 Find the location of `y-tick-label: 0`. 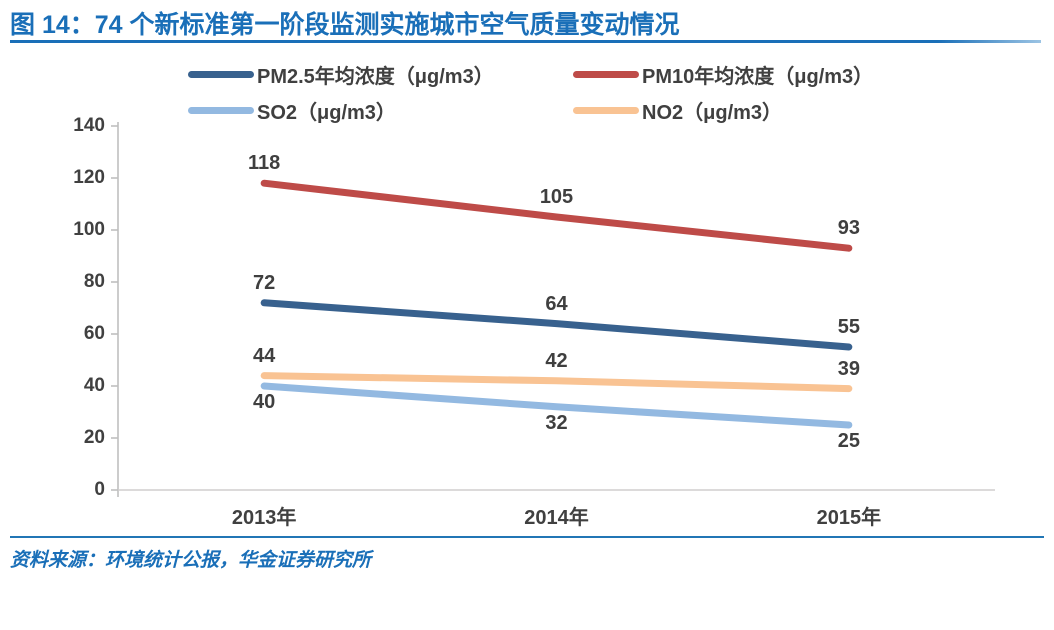

y-tick-label: 0 is located at coordinates (99, 489).